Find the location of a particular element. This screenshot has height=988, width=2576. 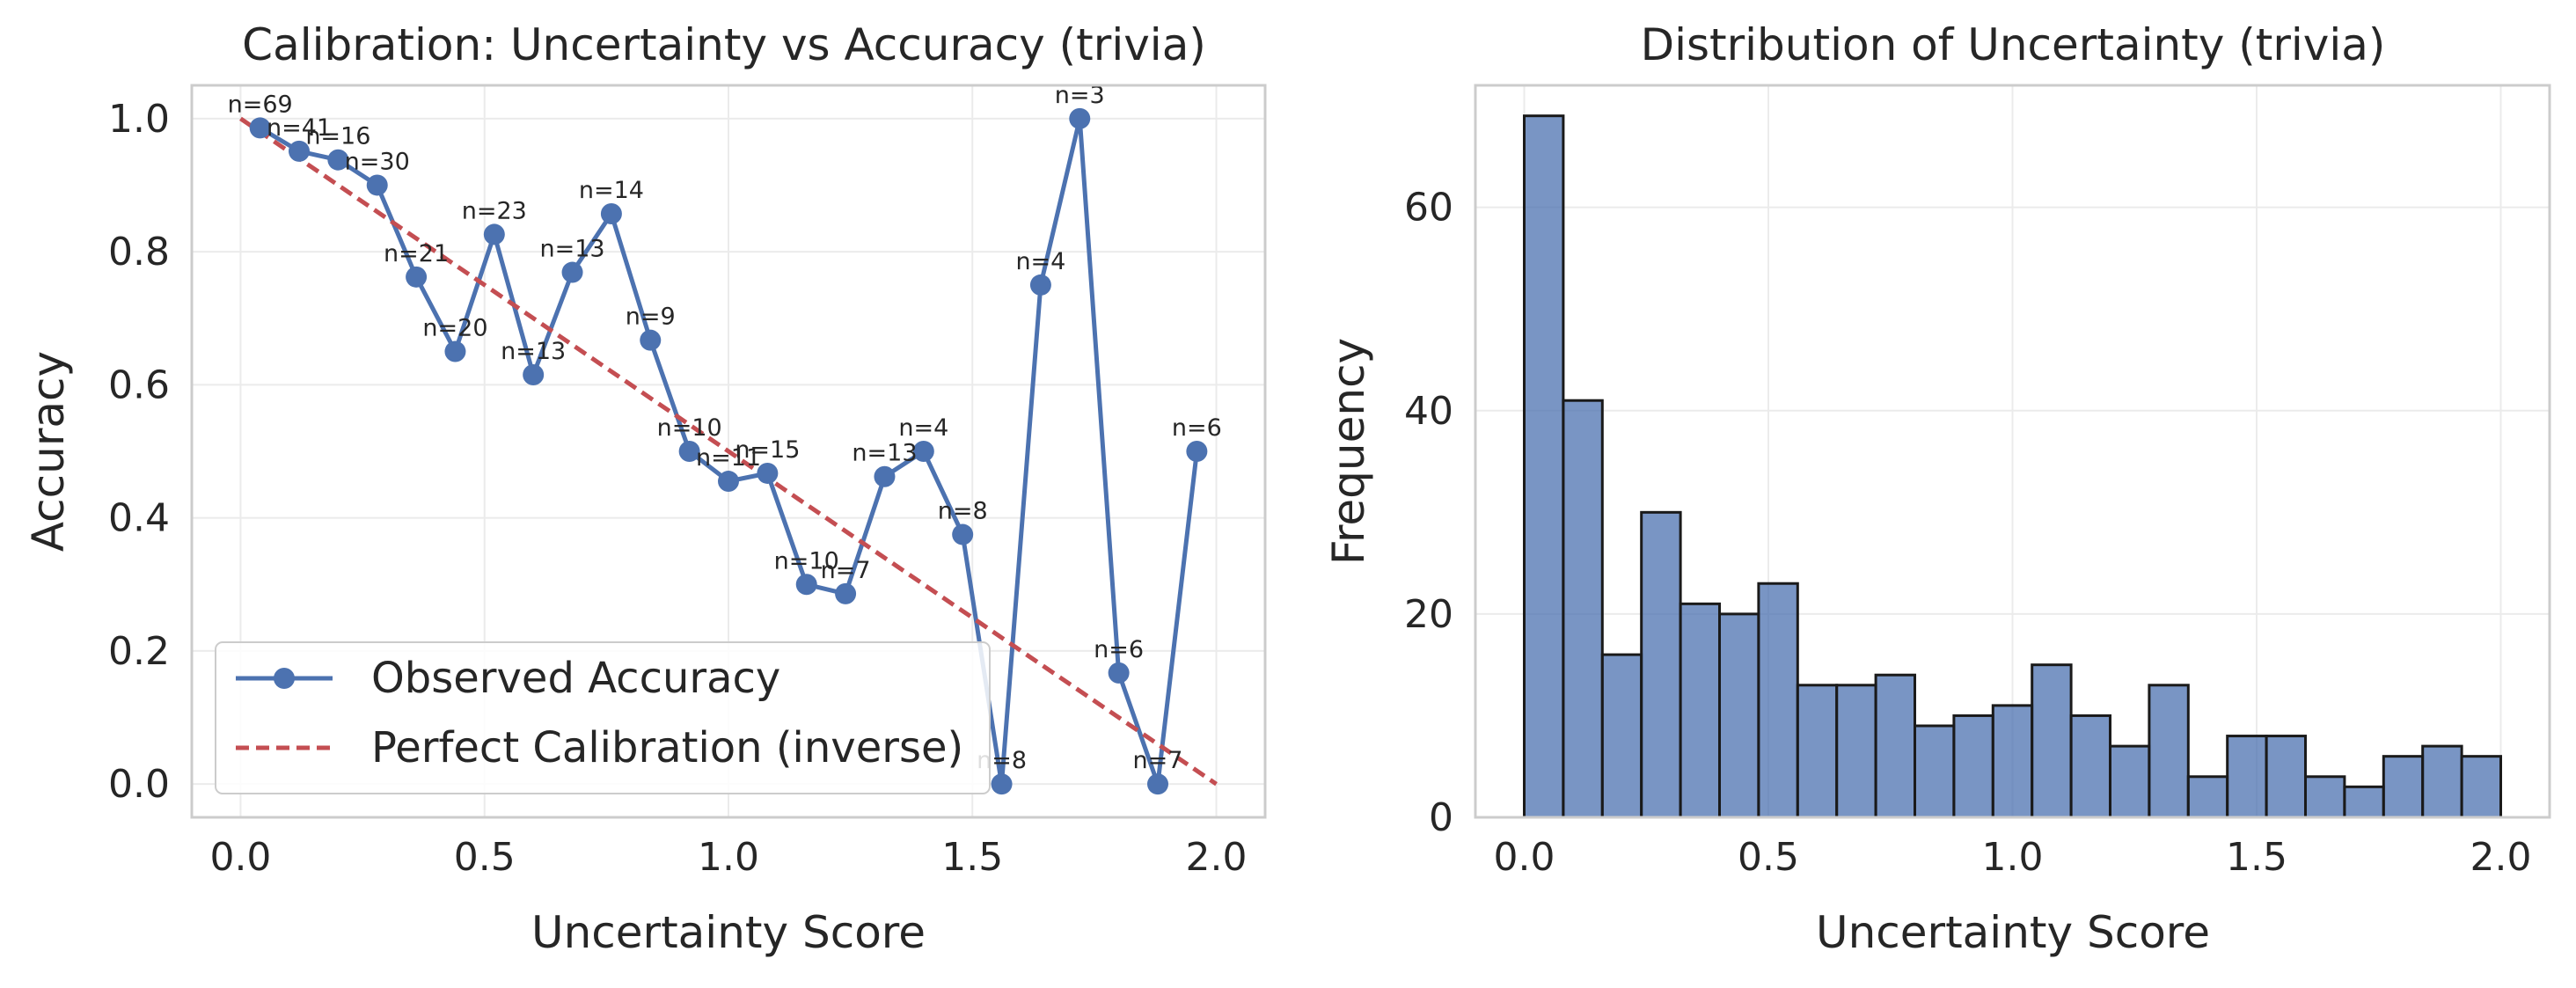

y-tick-label: 0.0 is located at coordinates (139, 784).